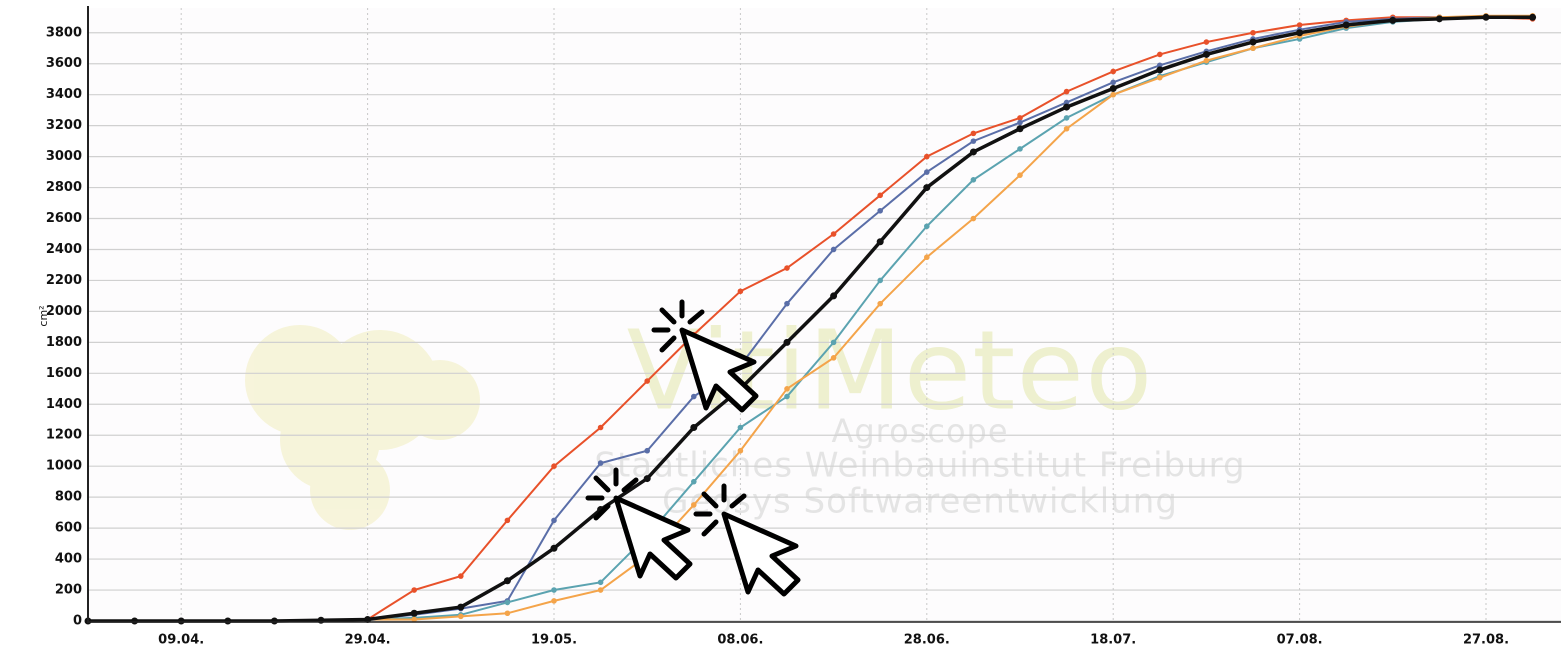 The width and height of the screenshot is (1561, 655). What do you see at coordinates (64, 342) in the screenshot?
I see `y-tick-label: 1800` at bounding box center [64, 342].